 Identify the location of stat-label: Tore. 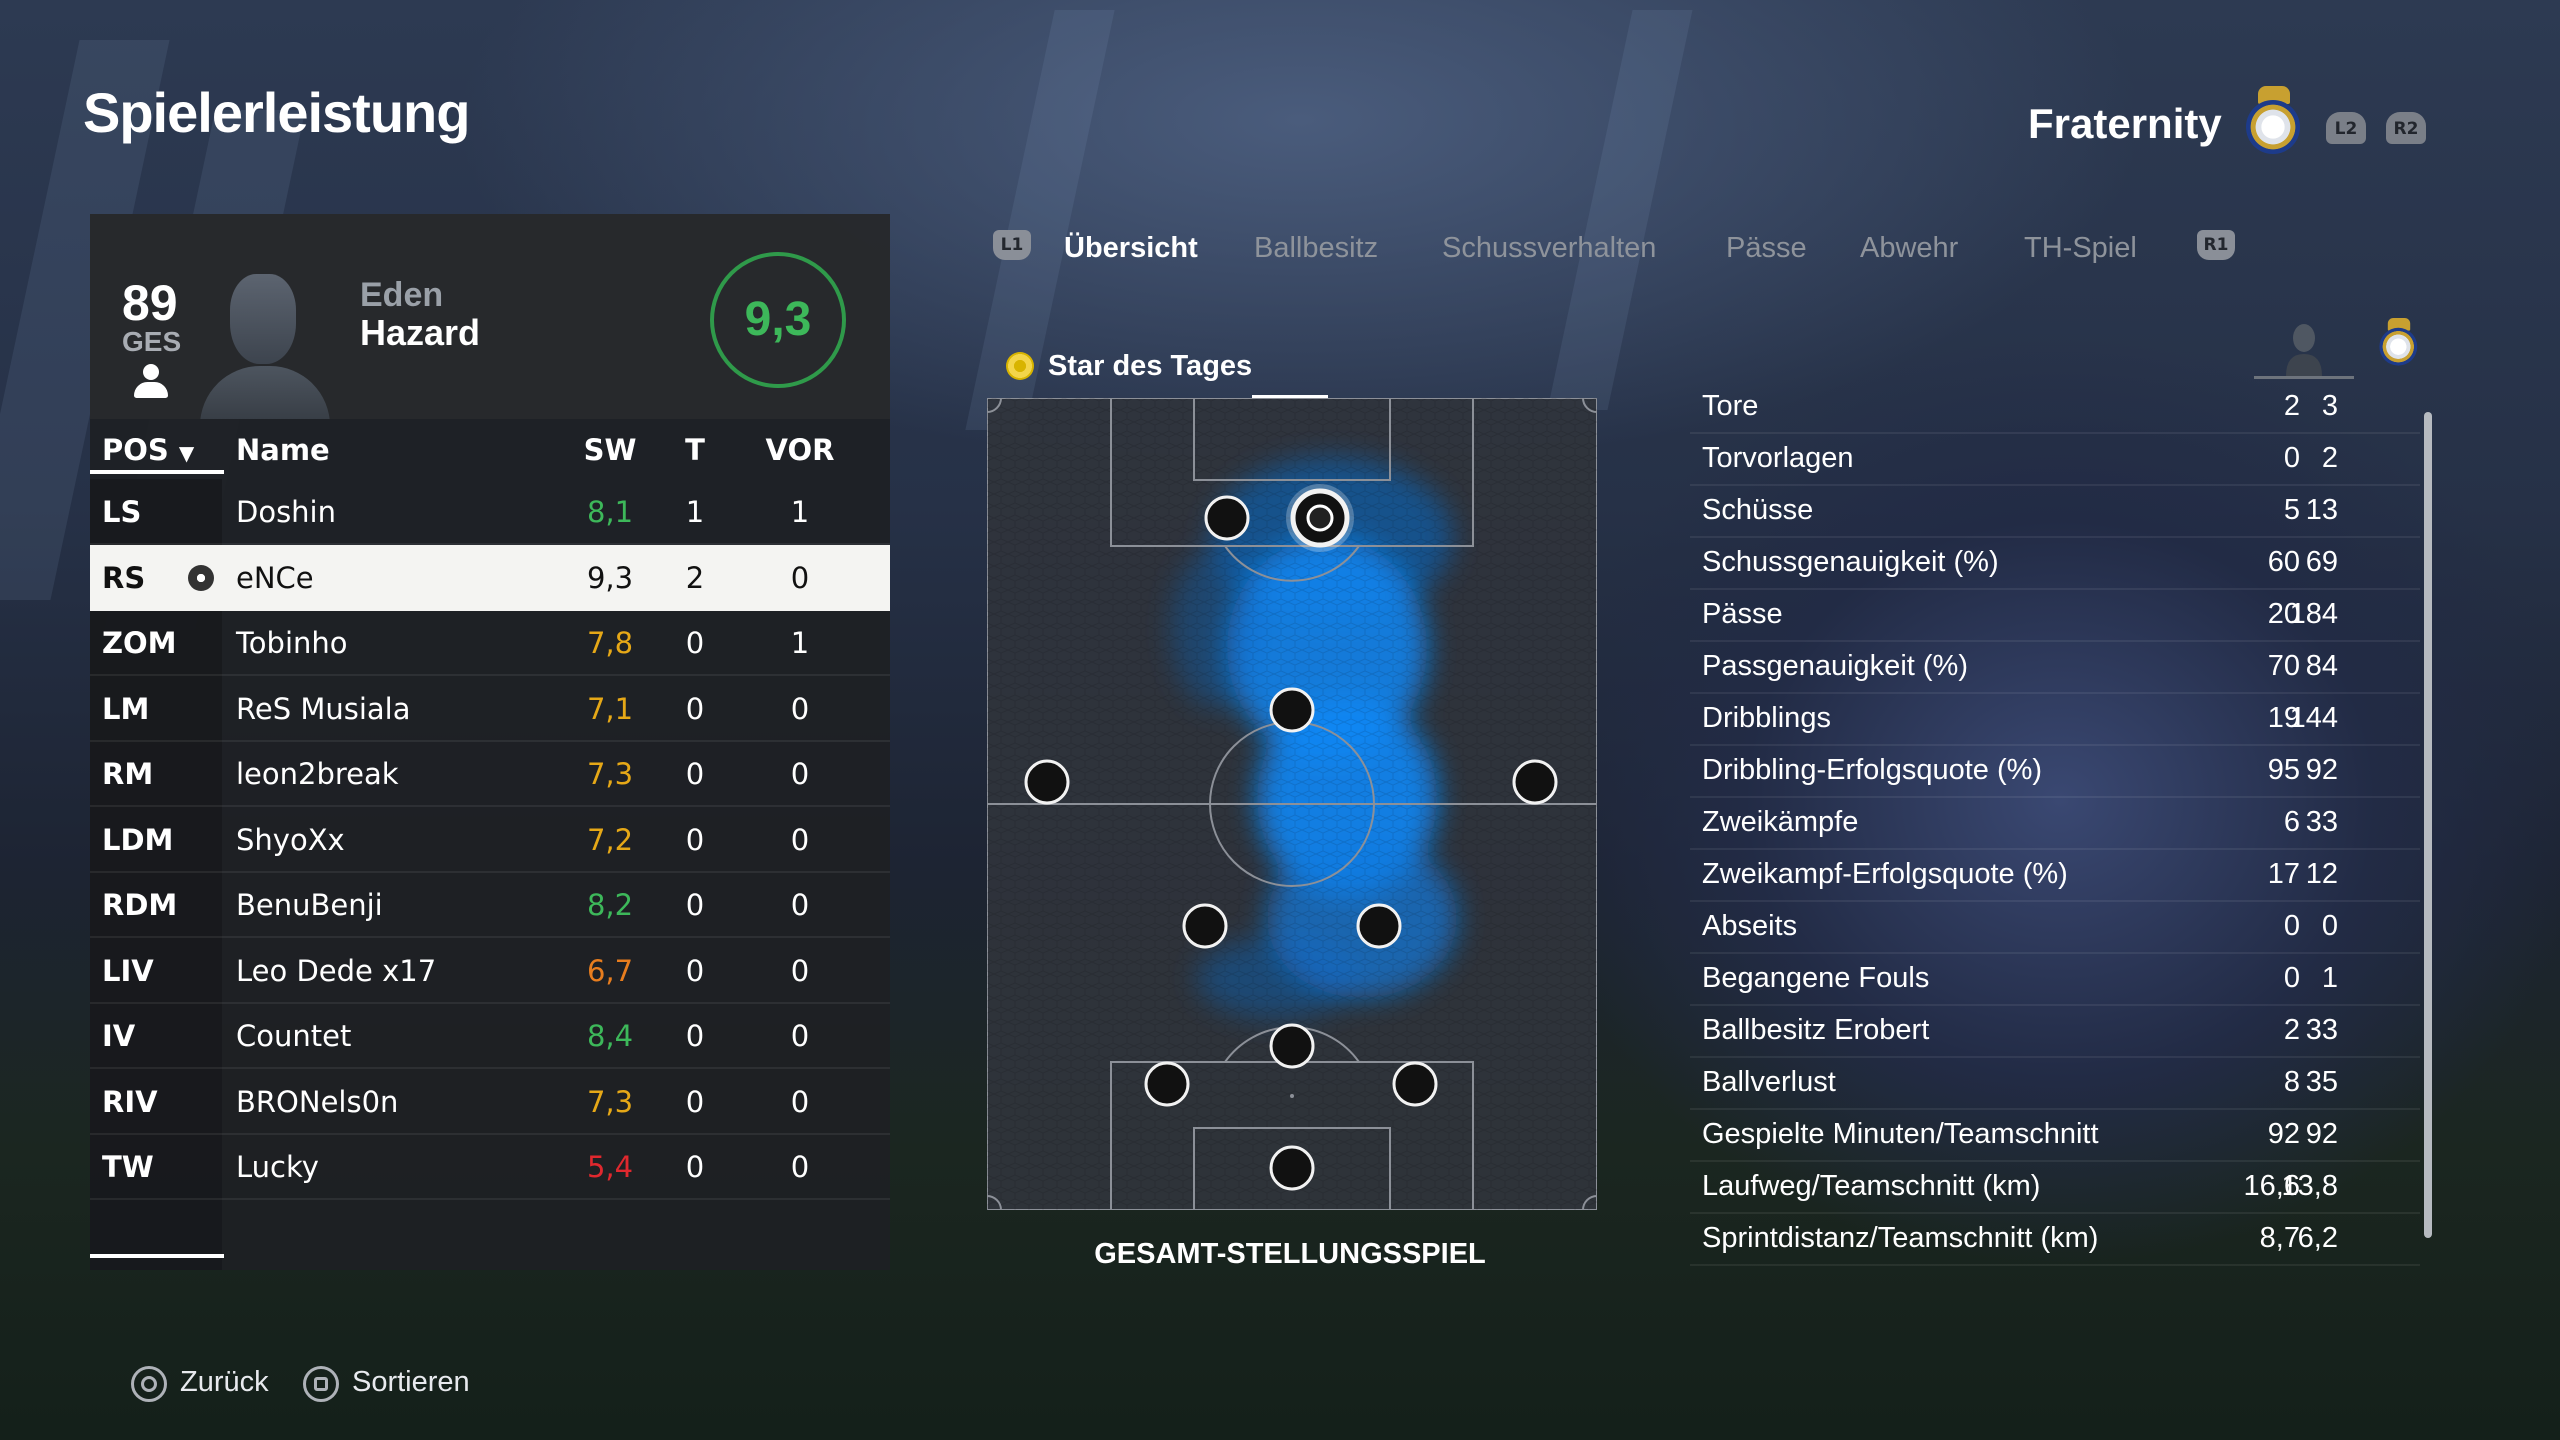
(1730, 406).